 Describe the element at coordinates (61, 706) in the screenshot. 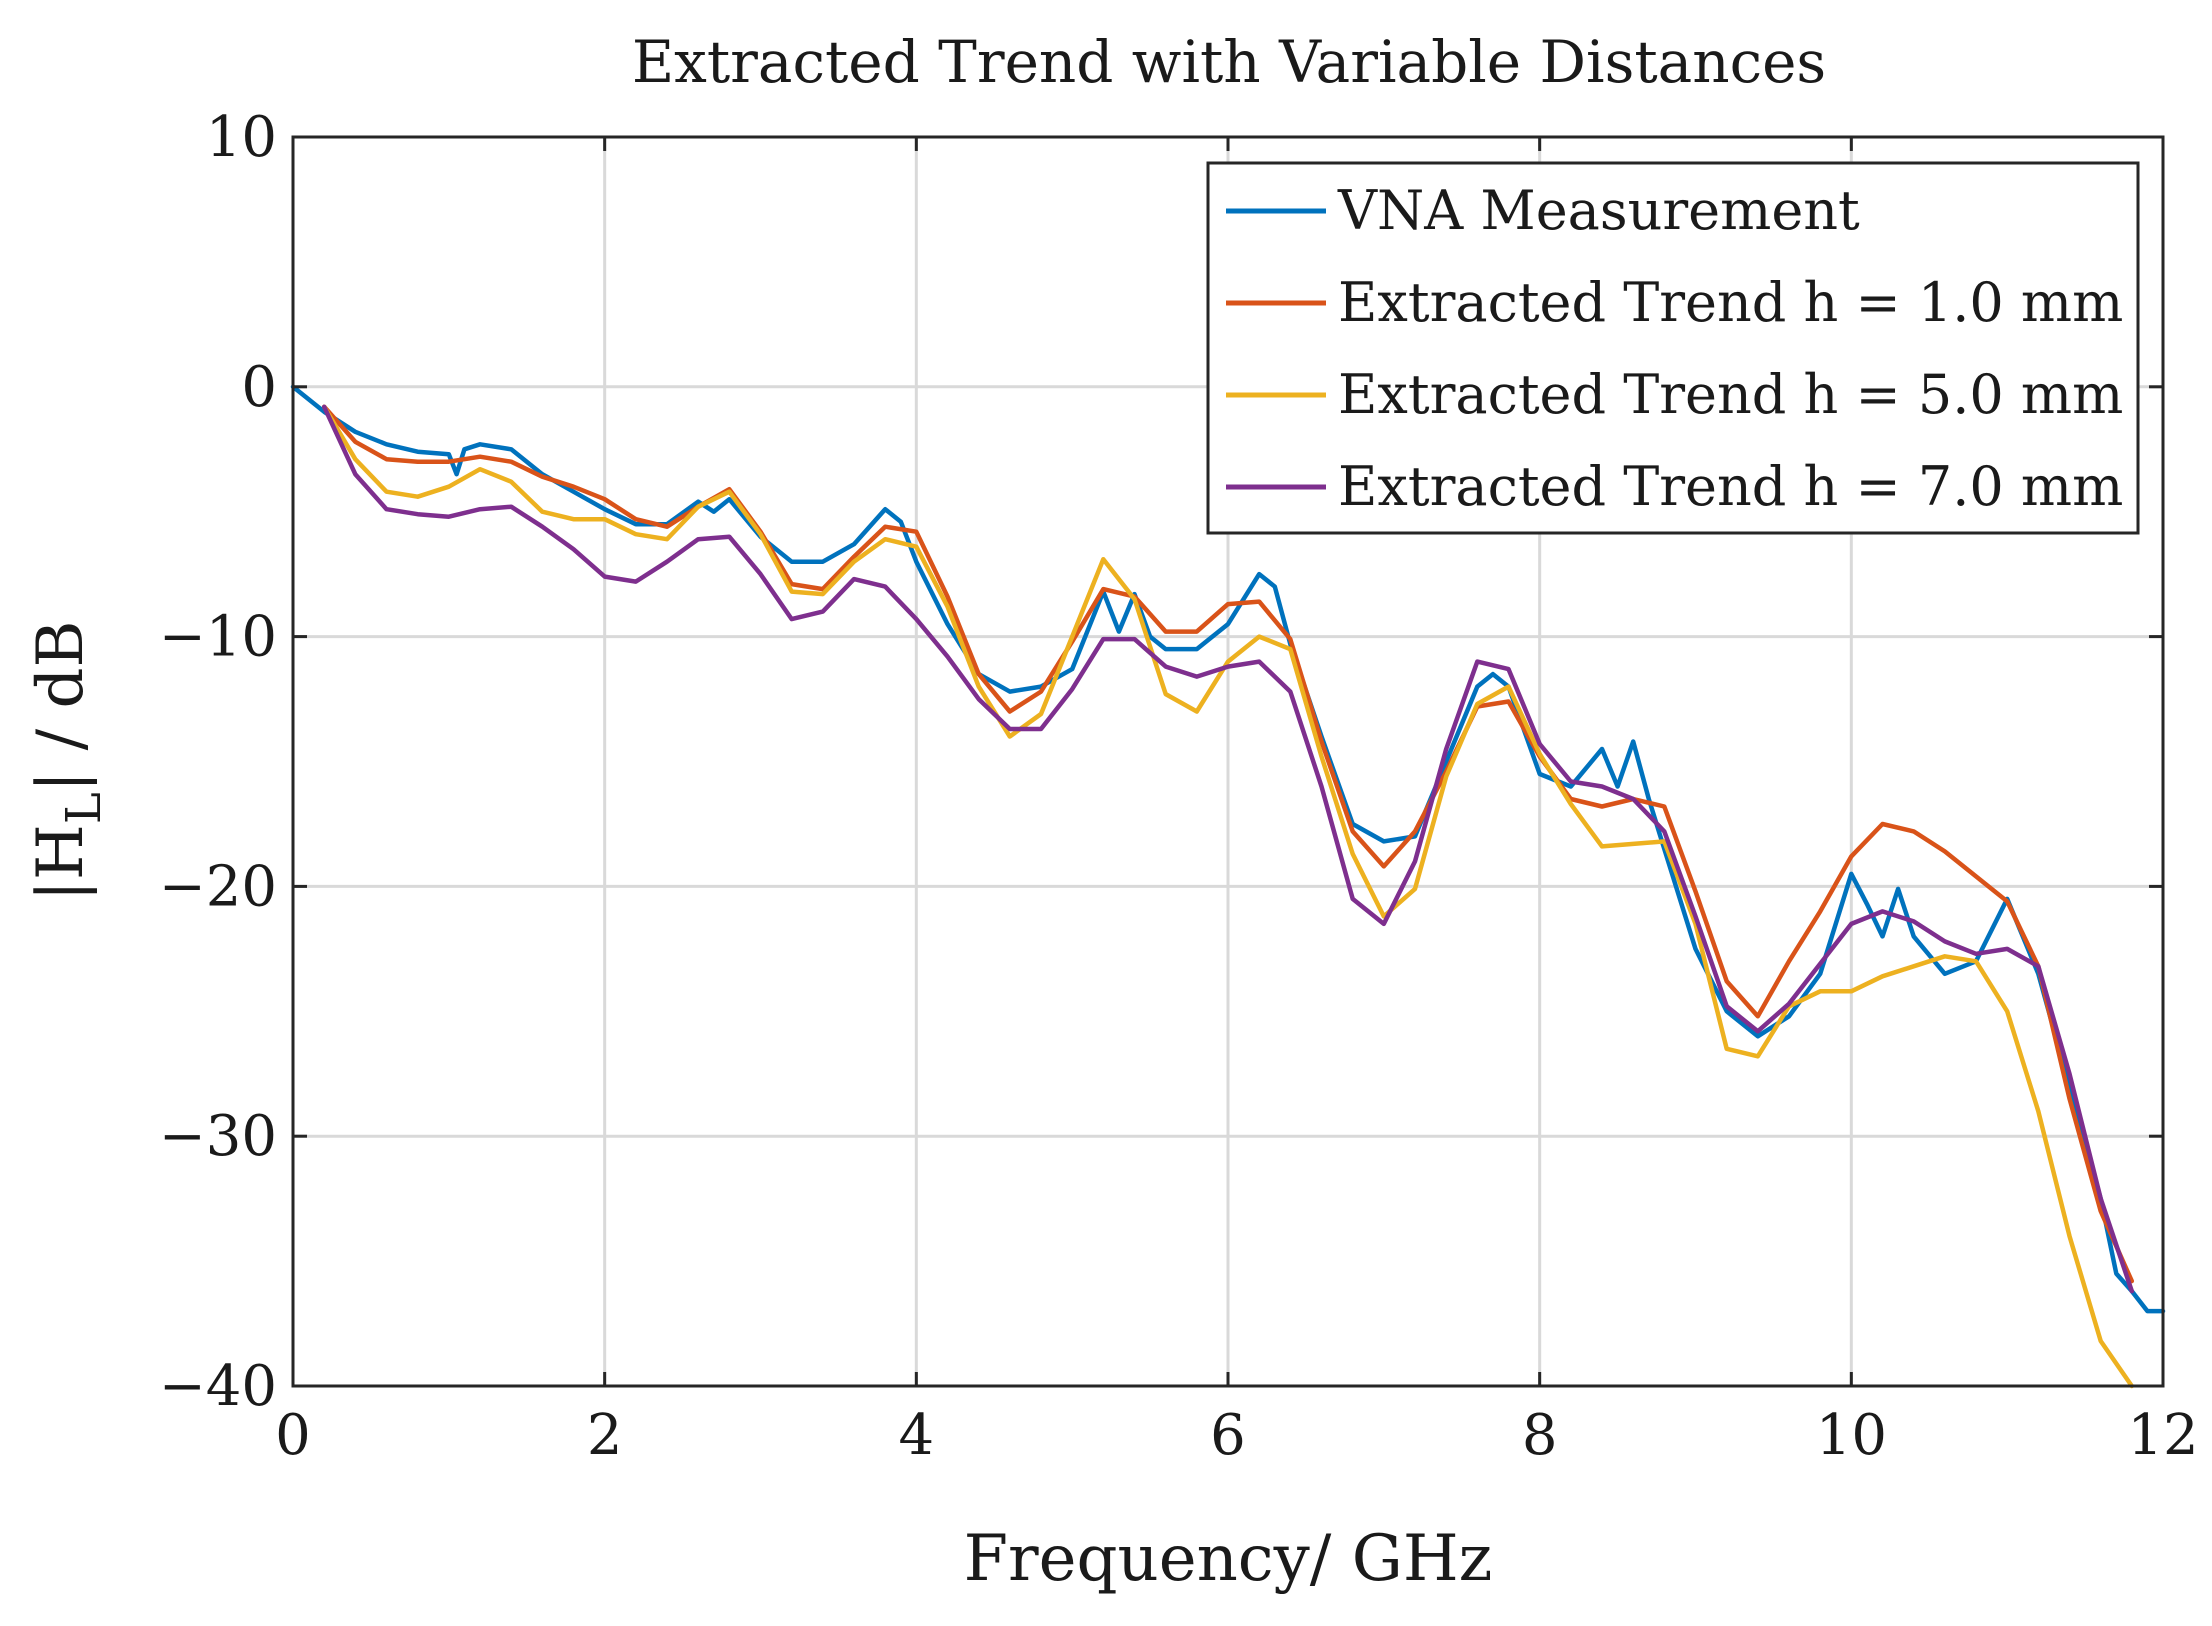

I see `y-axis-label-tail: | / dB` at that location.